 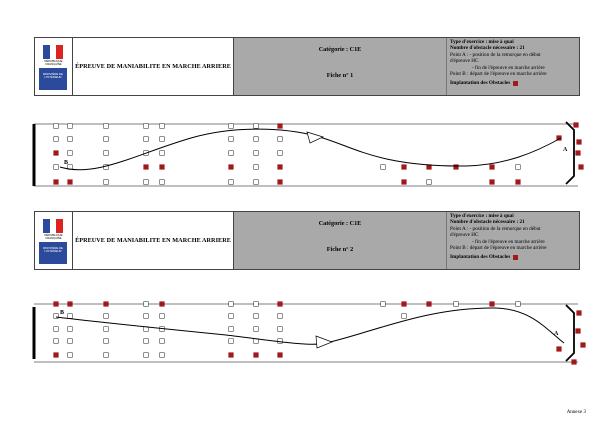 What do you see at coordinates (464, 235) in the screenshot?
I see `point-a-line-2: d'épreuve HC` at bounding box center [464, 235].